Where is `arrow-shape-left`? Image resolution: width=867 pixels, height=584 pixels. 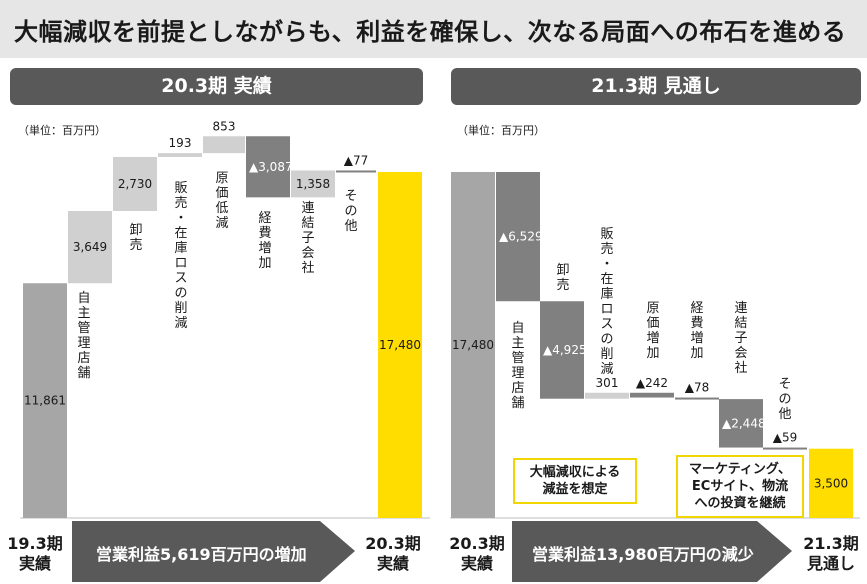 arrow-shape-left is located at coordinates (213, 551).